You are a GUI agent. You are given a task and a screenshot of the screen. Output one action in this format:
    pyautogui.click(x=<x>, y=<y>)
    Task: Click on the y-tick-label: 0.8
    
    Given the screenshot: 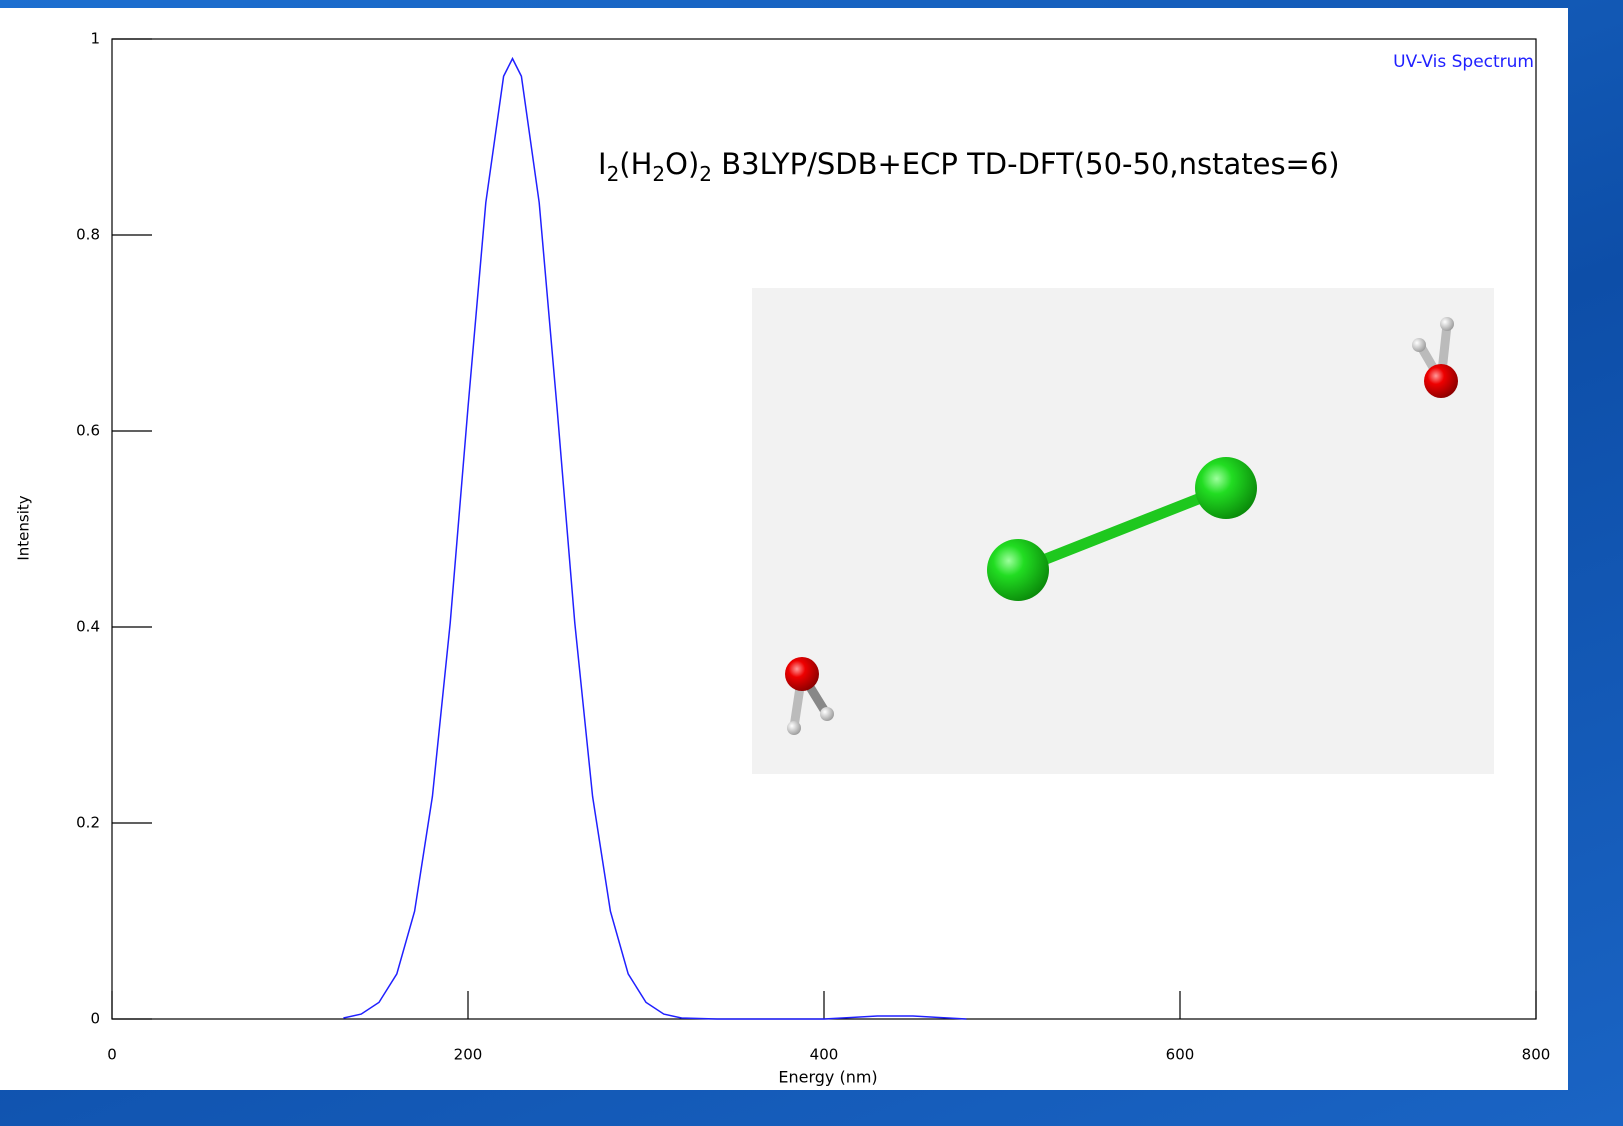 What is the action you would take?
    pyautogui.click(x=88, y=235)
    